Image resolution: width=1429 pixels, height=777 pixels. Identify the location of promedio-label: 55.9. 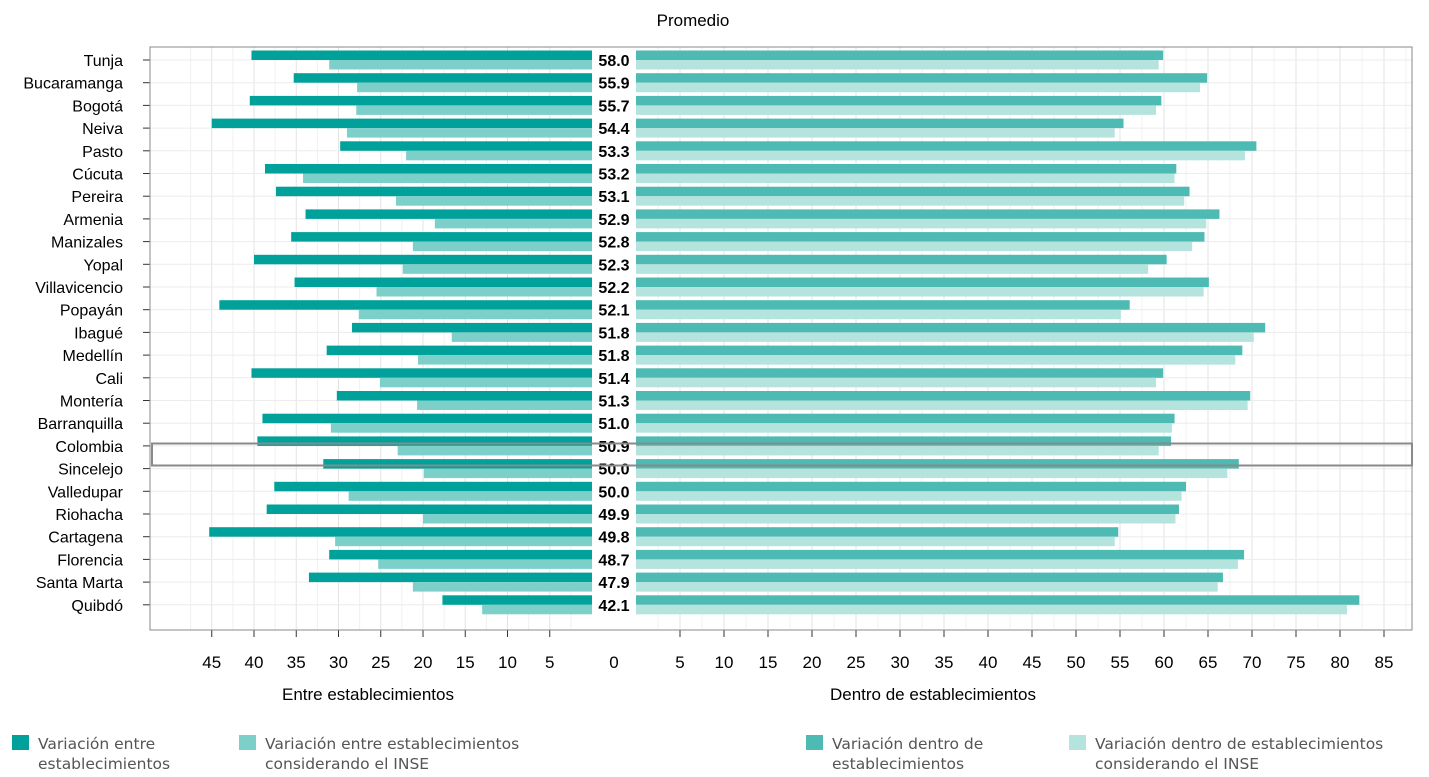
(613, 84).